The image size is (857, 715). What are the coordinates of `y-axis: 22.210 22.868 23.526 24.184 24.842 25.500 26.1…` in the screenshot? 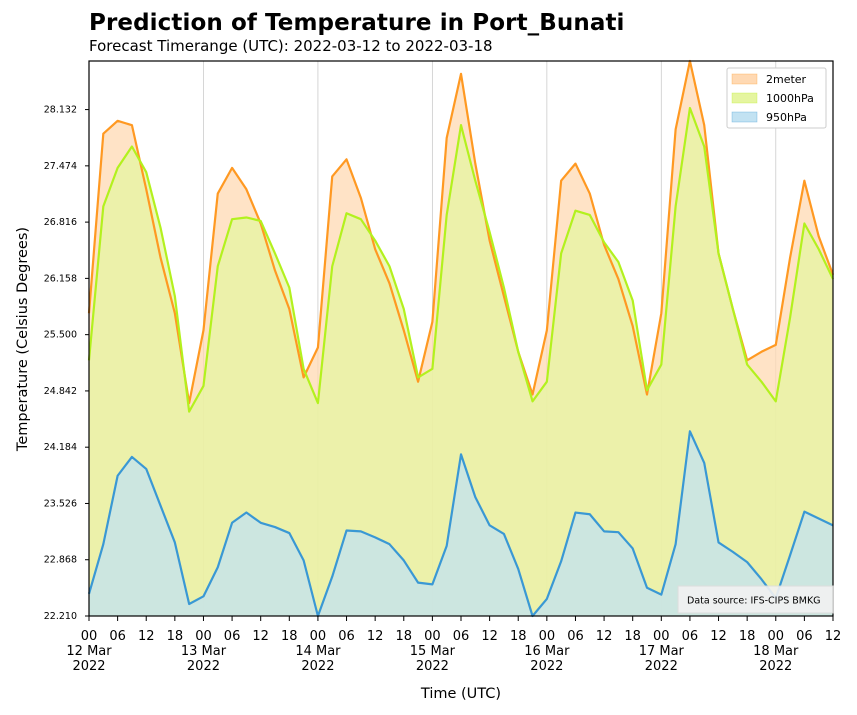 It's located at (66, 363).